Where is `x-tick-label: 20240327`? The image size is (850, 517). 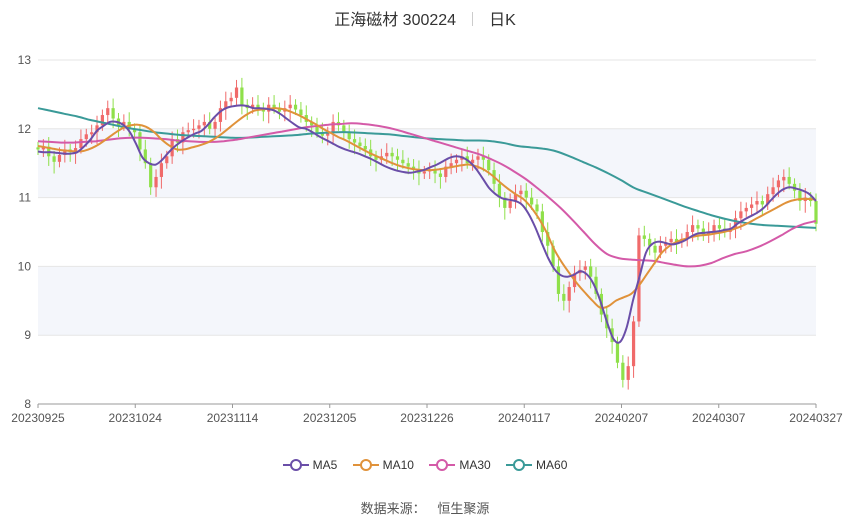 x-tick-label: 20240327 is located at coordinates (816, 418).